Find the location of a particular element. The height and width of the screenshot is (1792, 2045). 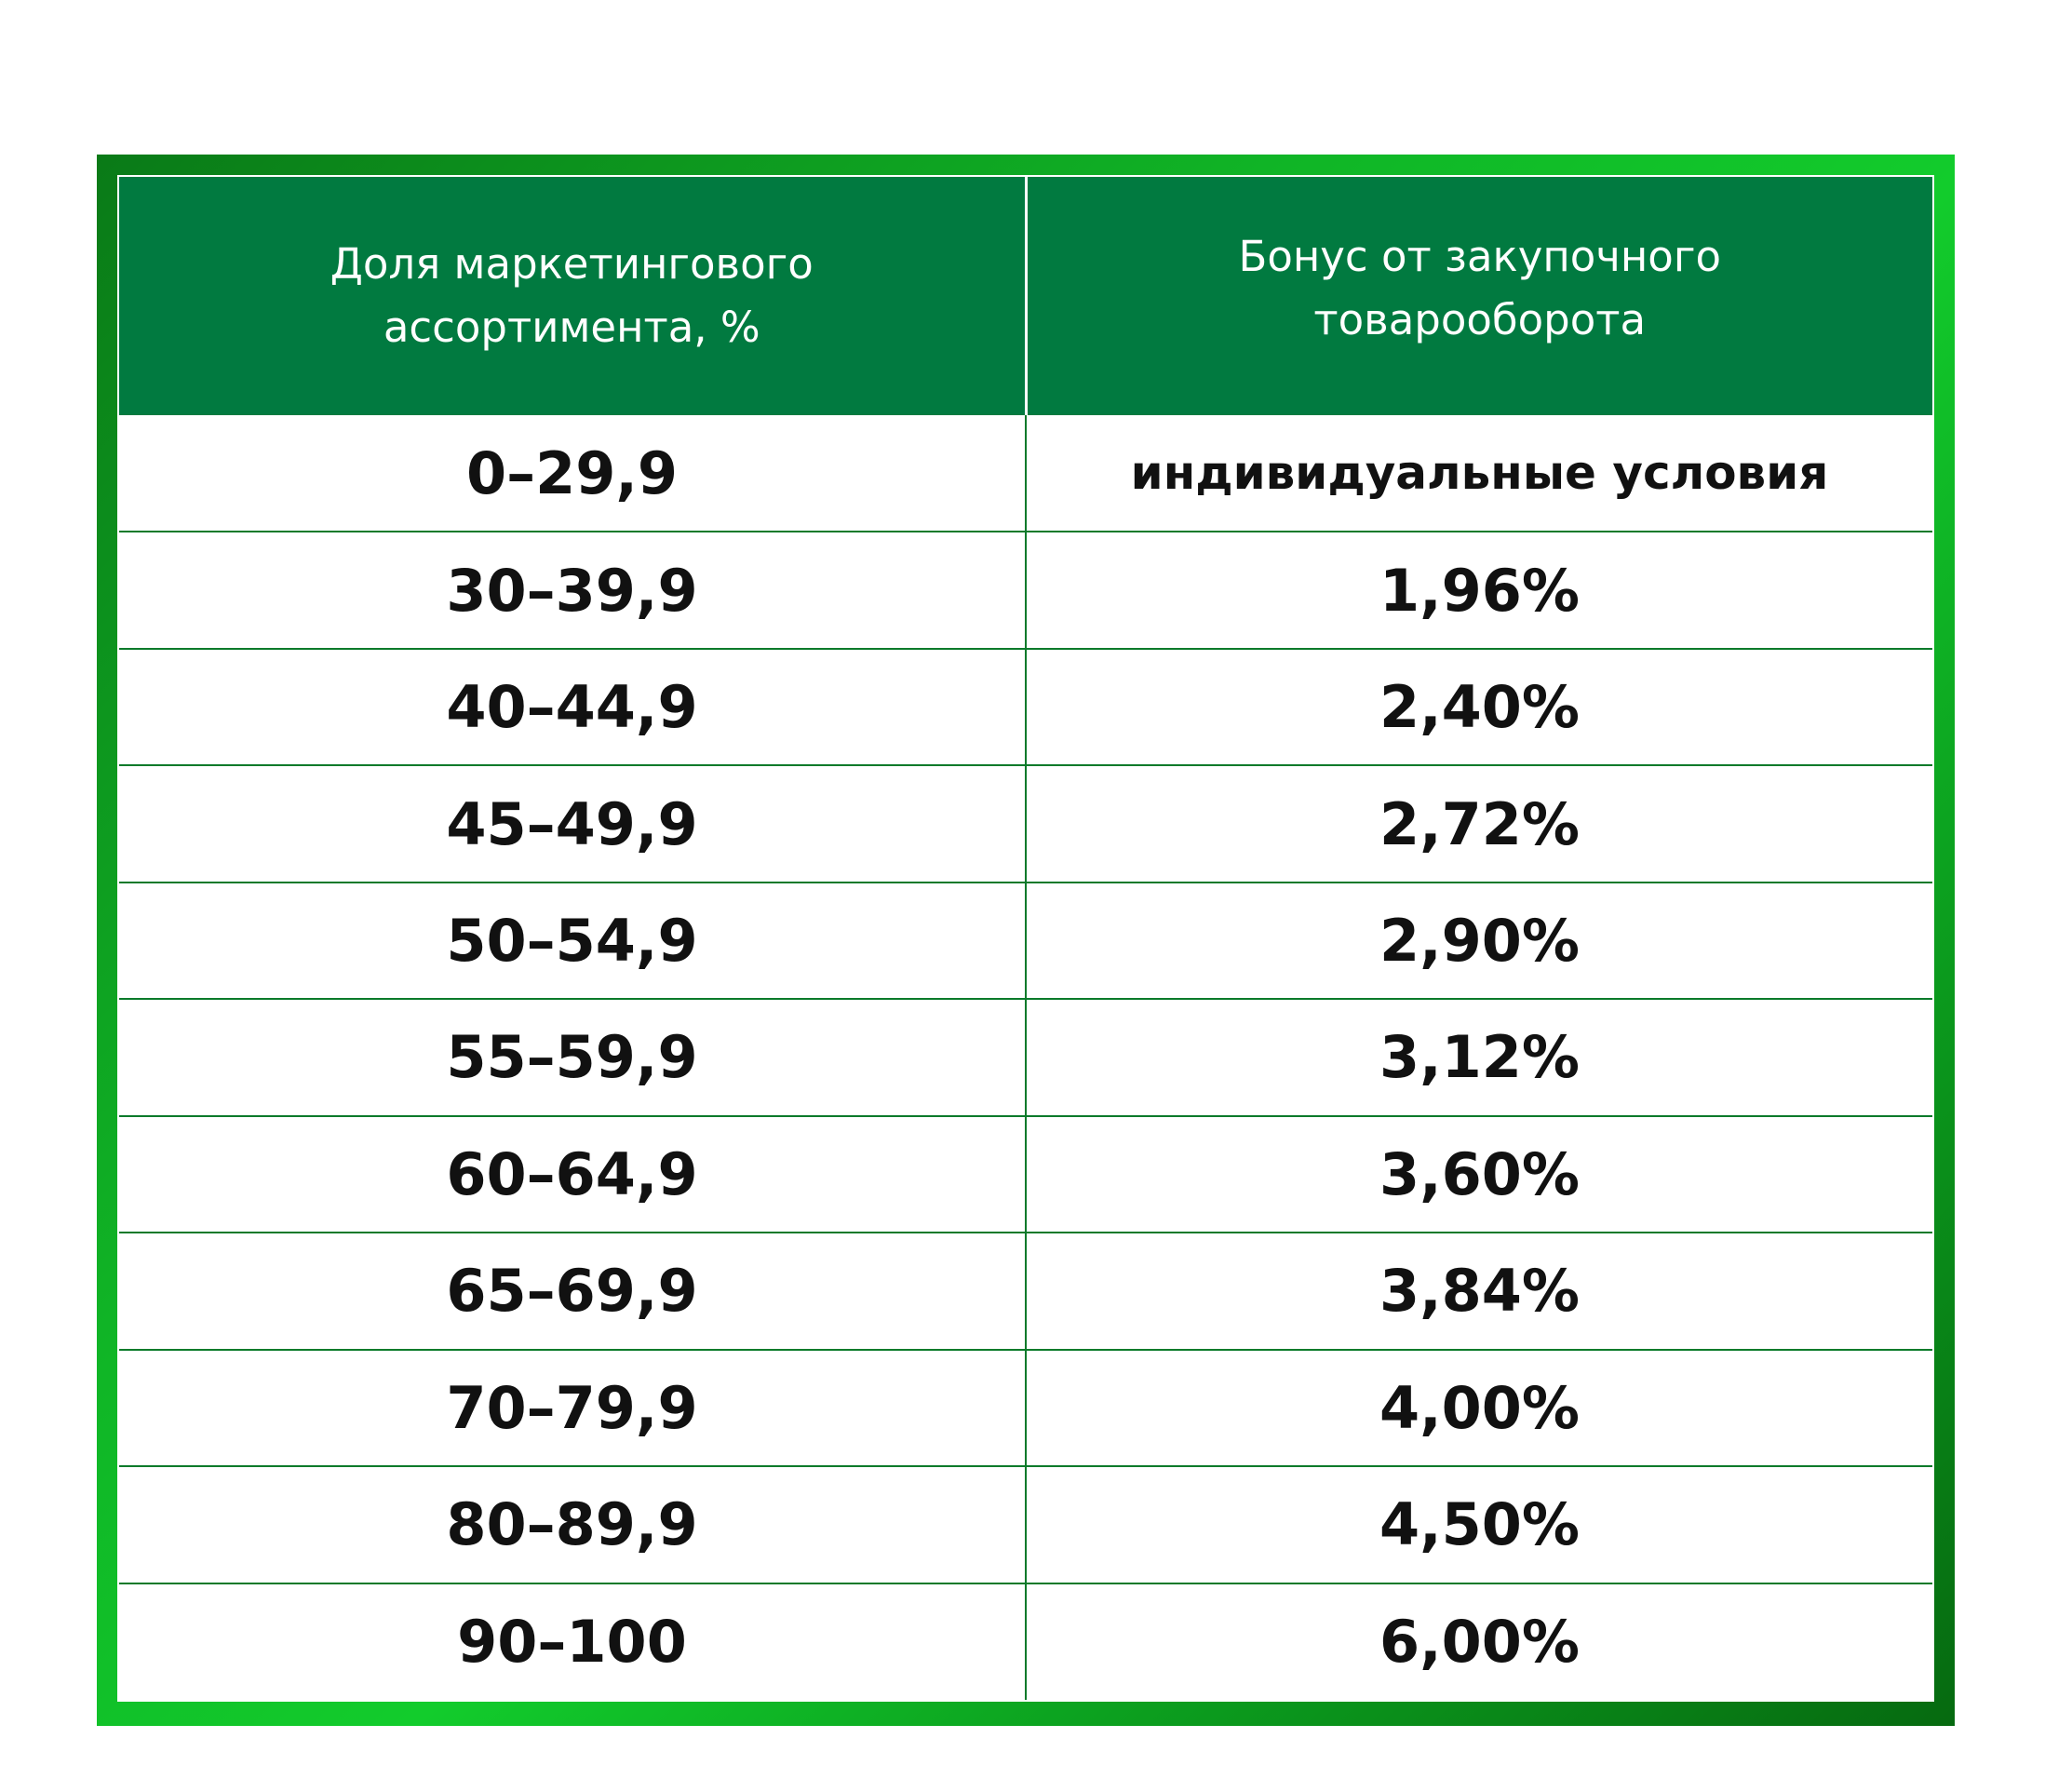

table-row: 40–44,9 2,40% is located at coordinates (1025, 706).